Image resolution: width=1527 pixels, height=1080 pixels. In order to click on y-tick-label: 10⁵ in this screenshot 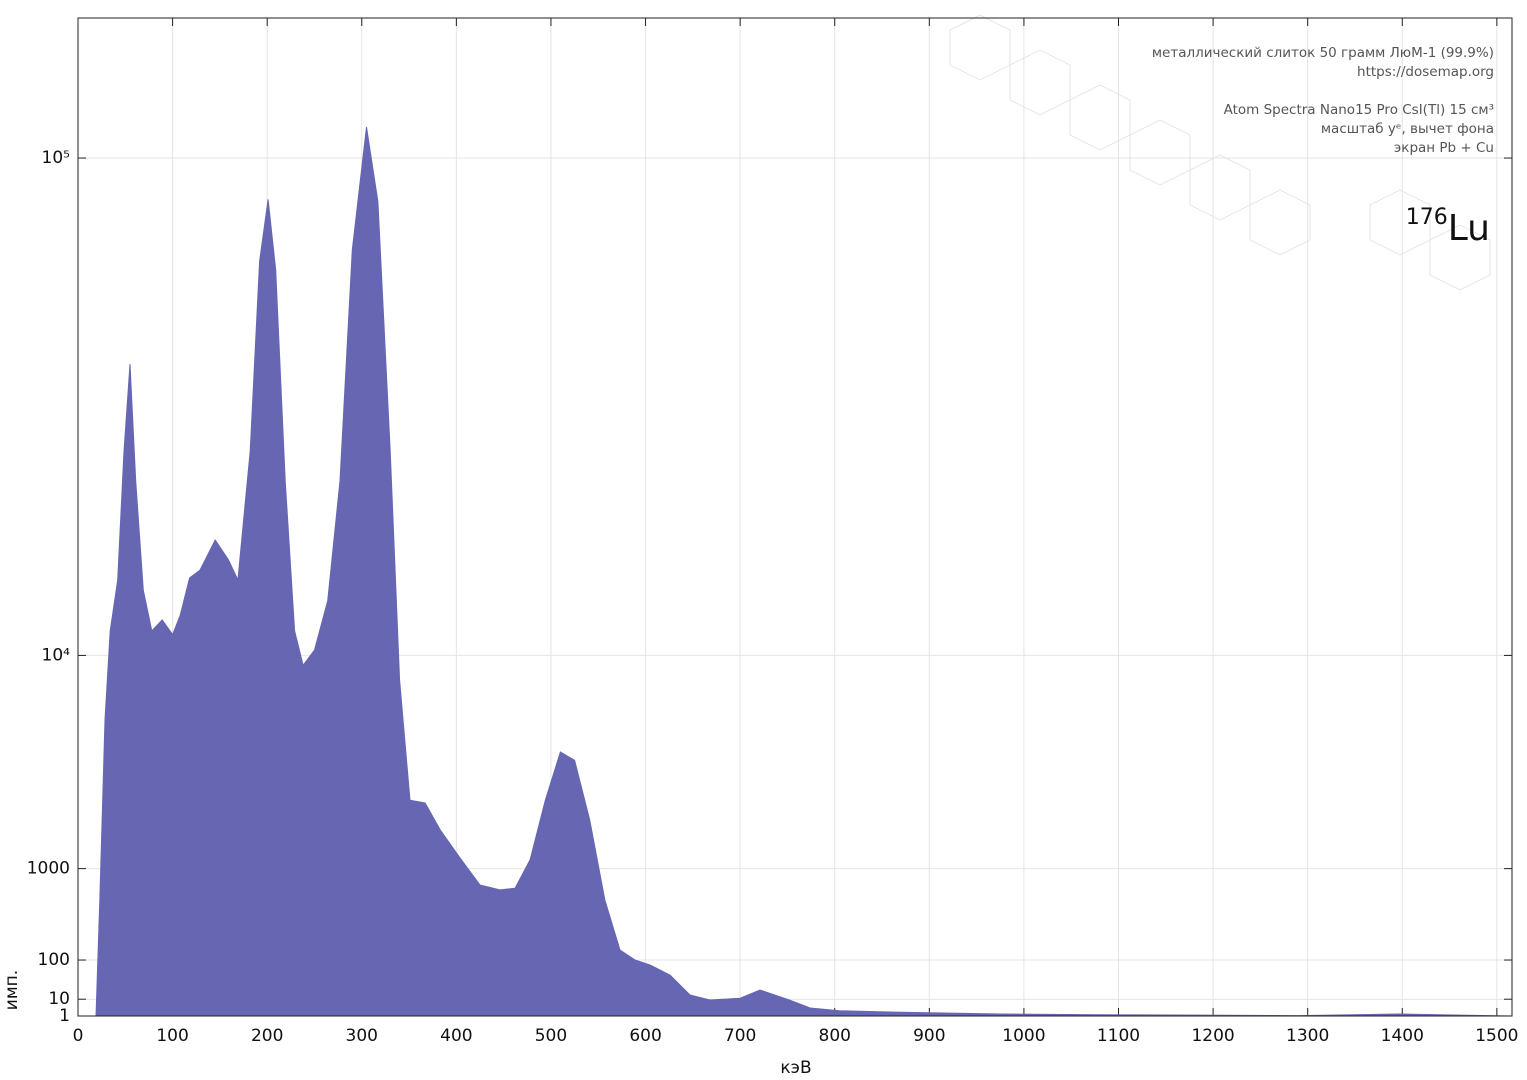, I will do `click(56, 158)`.